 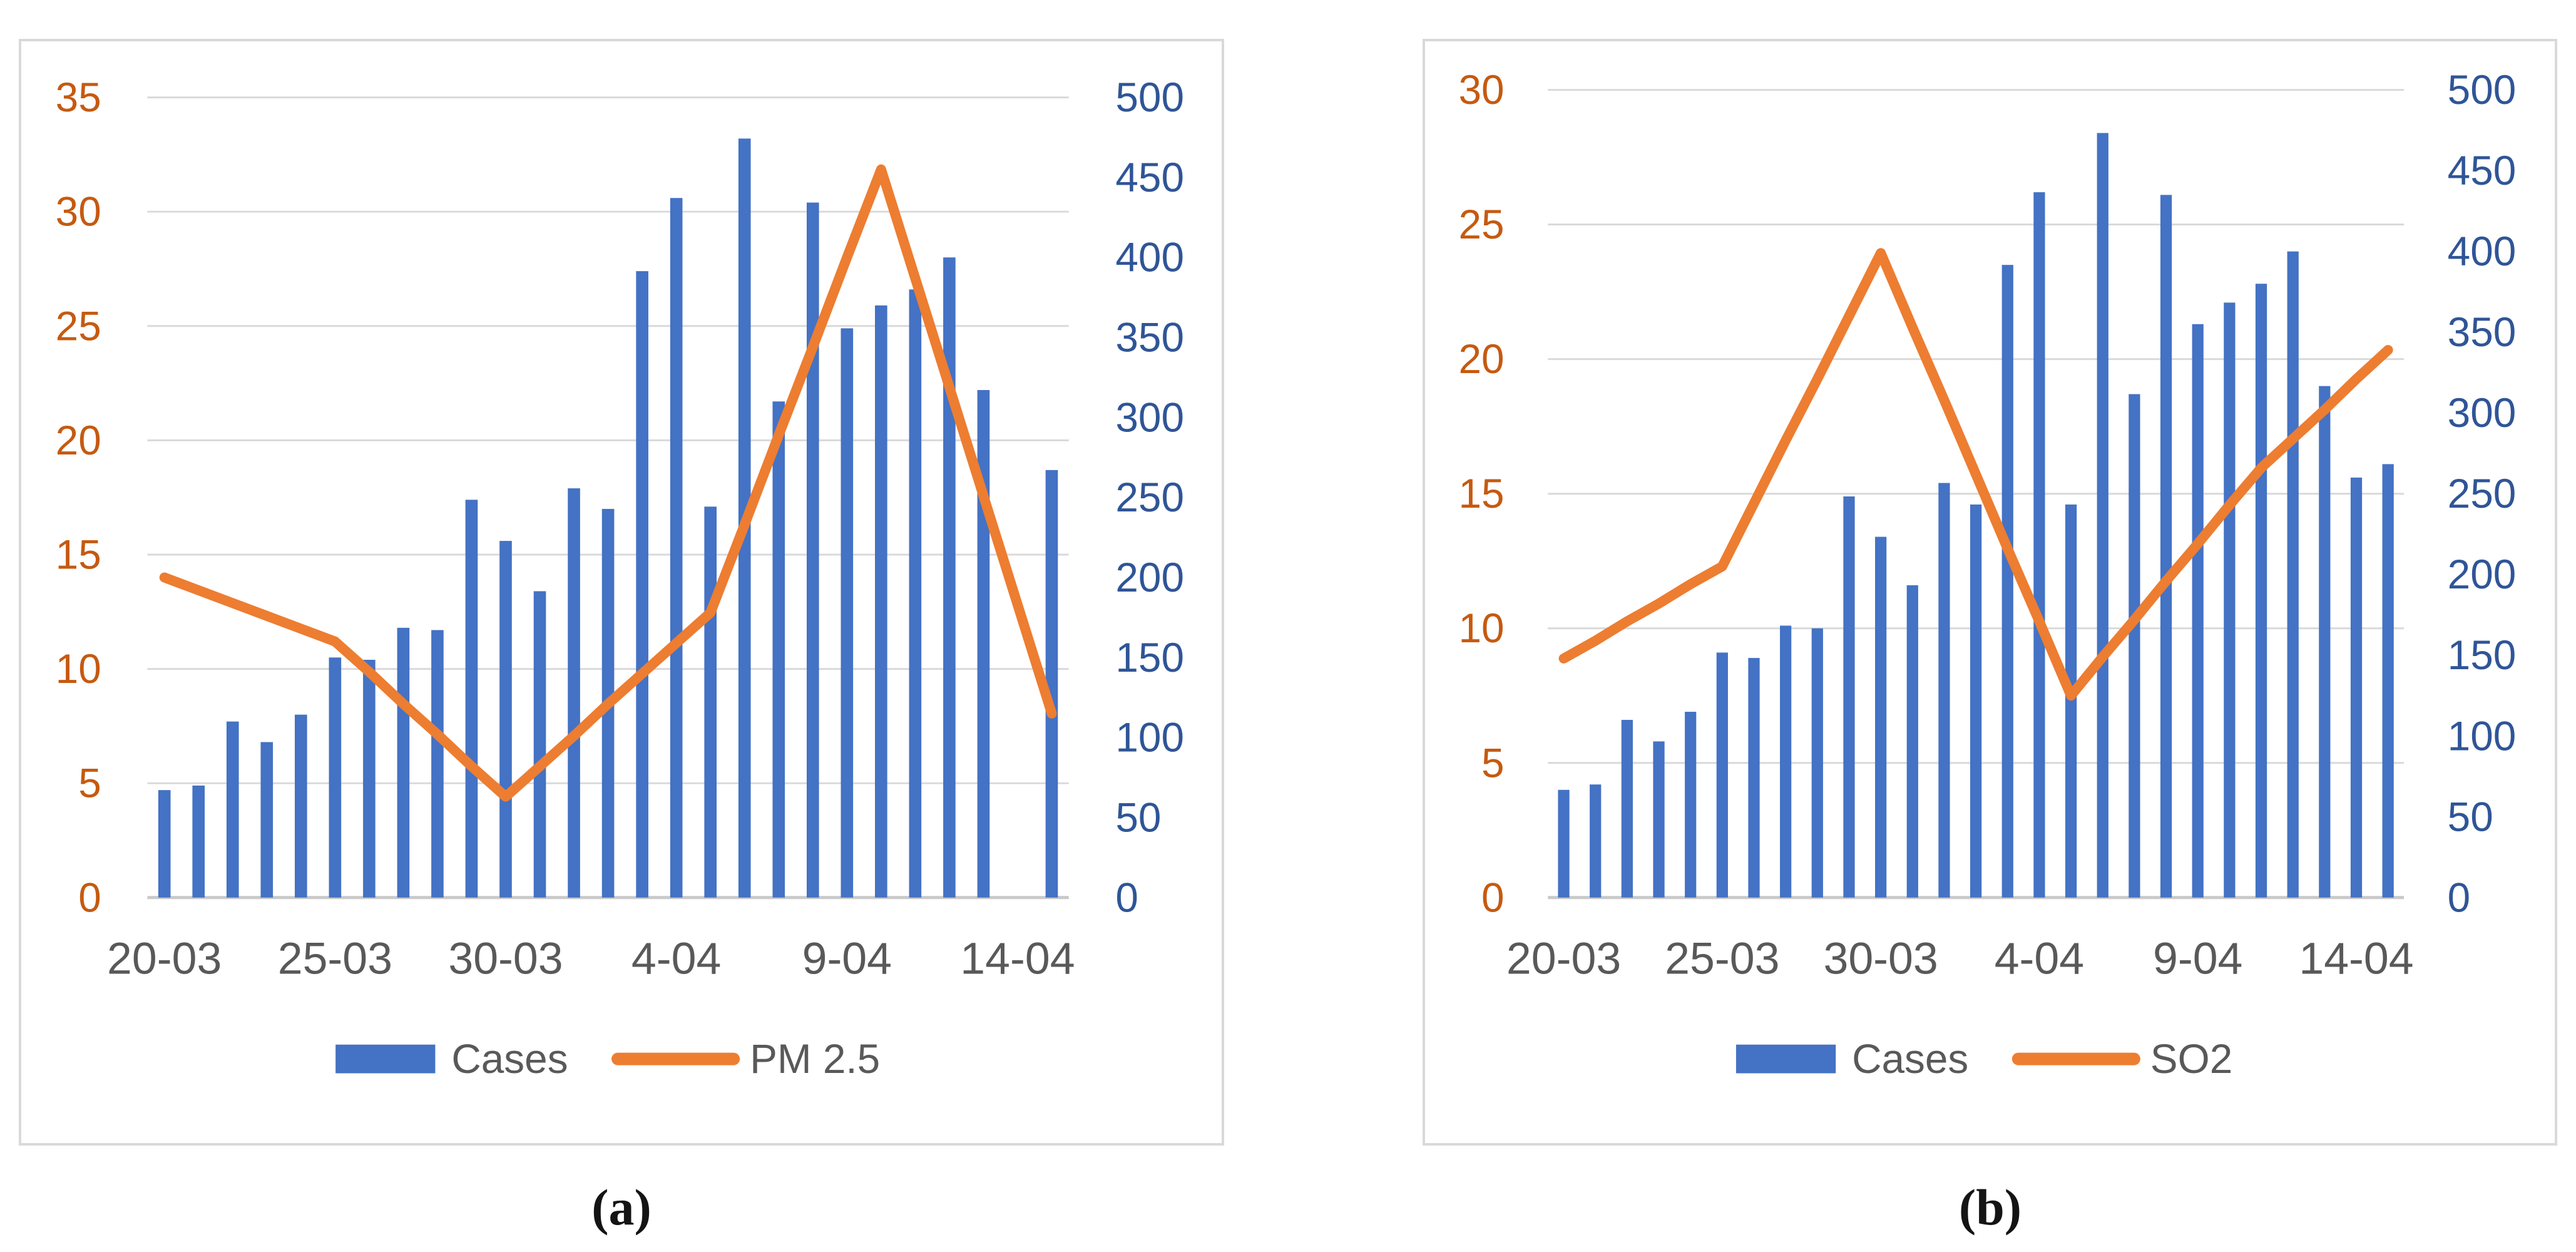 What do you see at coordinates (1149, 657) in the screenshot?
I see `right-axis-tick-label: 150` at bounding box center [1149, 657].